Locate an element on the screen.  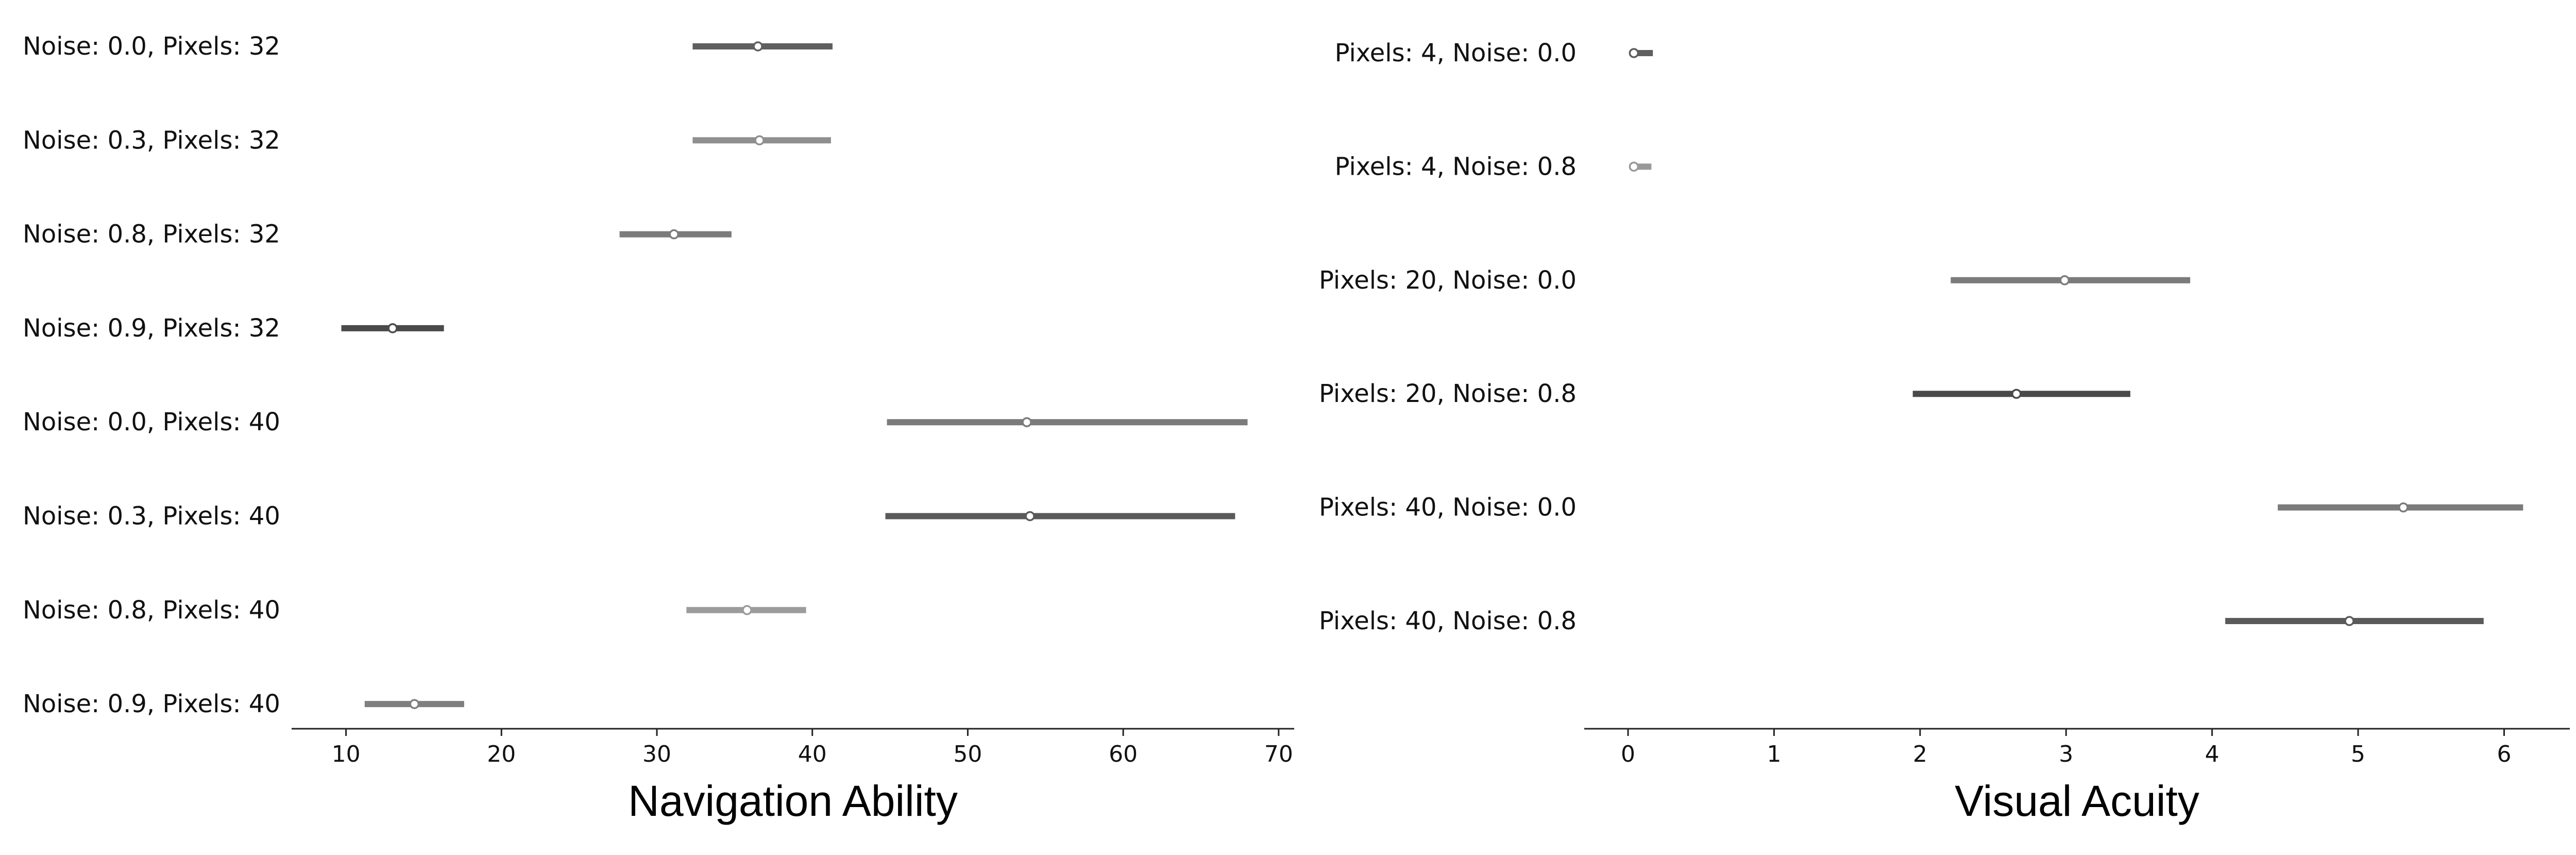
x-axis-title: Navigation Ability is located at coordinates (793, 801).